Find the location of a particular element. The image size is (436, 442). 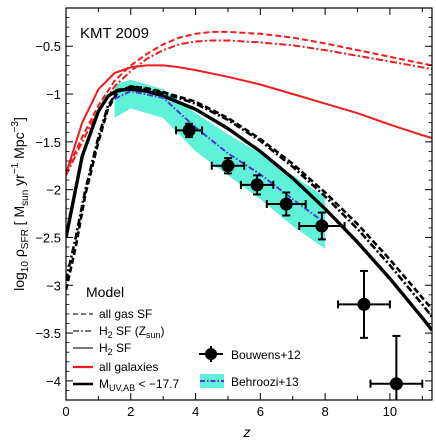

y-axis-label-rho-sub: SFR is located at coordinates (25, 239).